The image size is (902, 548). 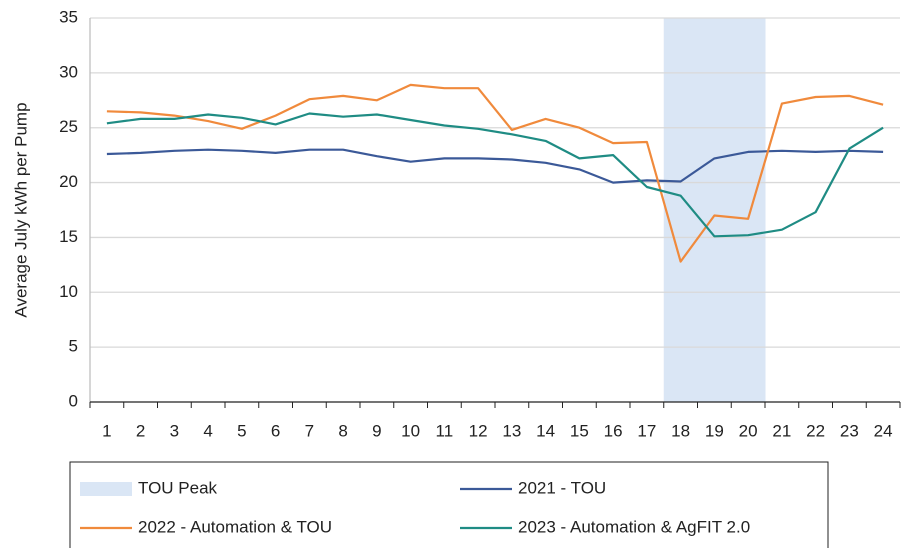 I want to click on y-tick-label: 10, so click(x=68, y=291).